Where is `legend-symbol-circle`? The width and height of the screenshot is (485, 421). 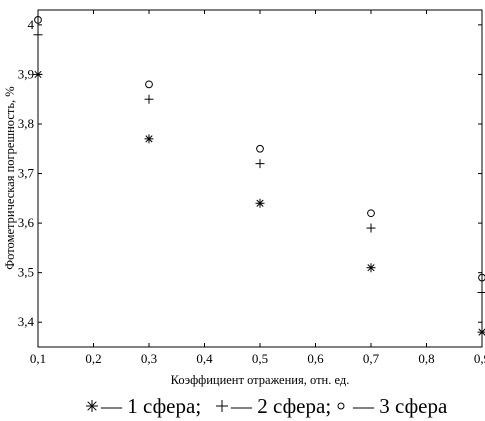 legend-symbol-circle is located at coordinates (341, 406).